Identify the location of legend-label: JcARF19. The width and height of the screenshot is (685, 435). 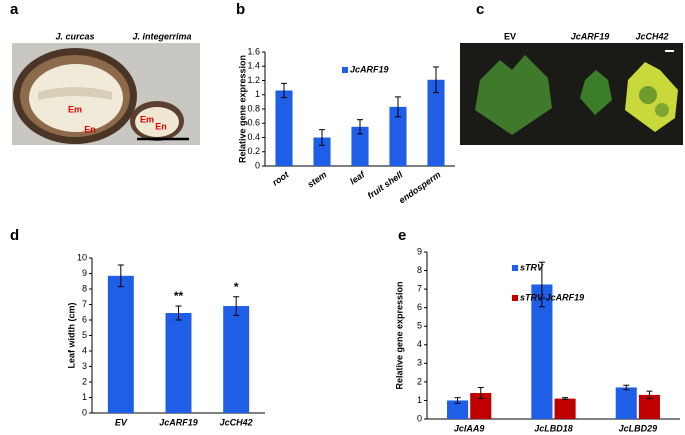
(369, 69).